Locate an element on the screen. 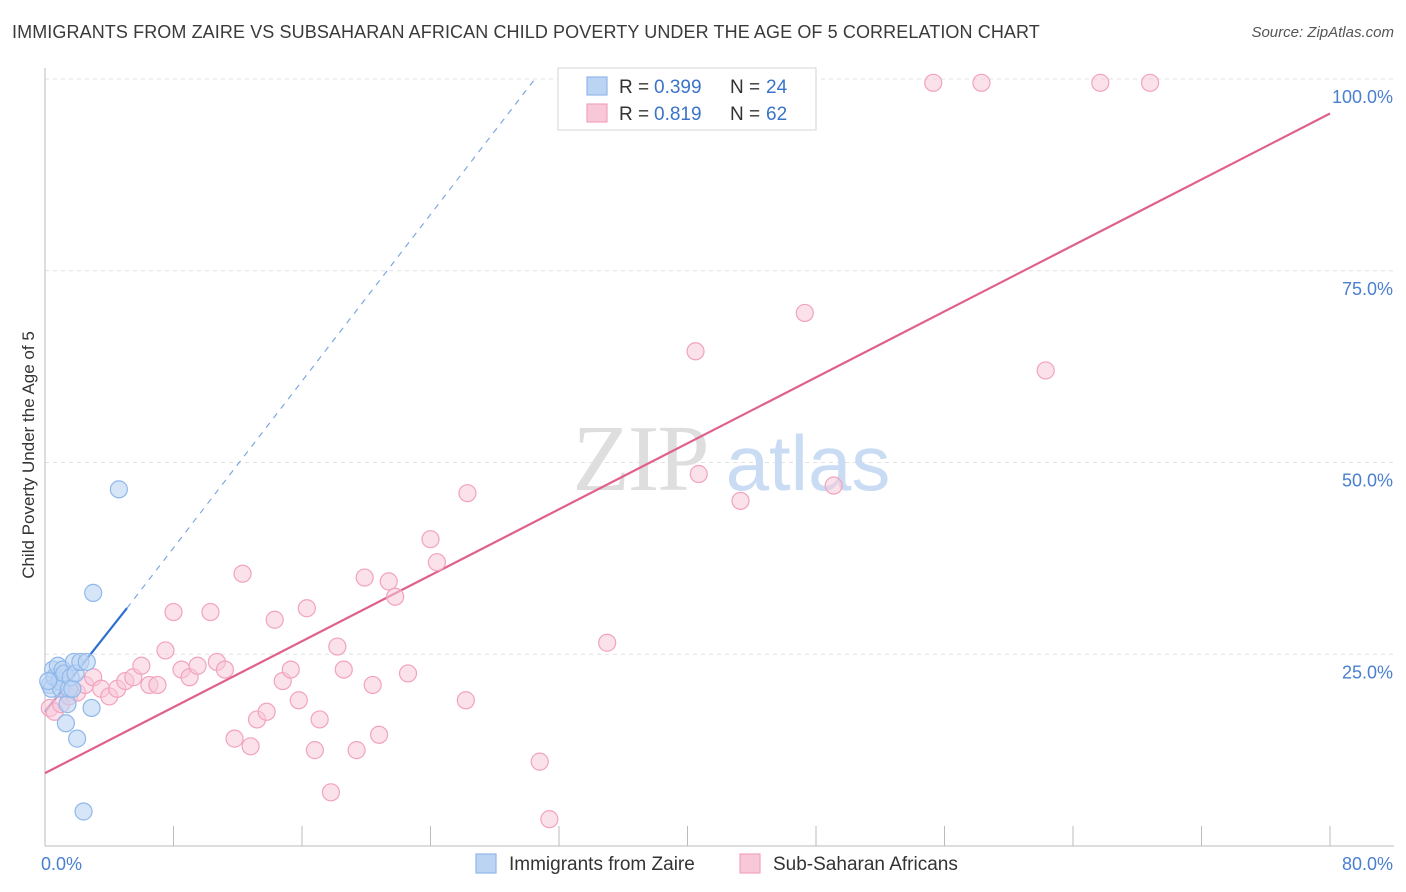  x-tick-label-1: 80.0% is located at coordinates (1367, 864).